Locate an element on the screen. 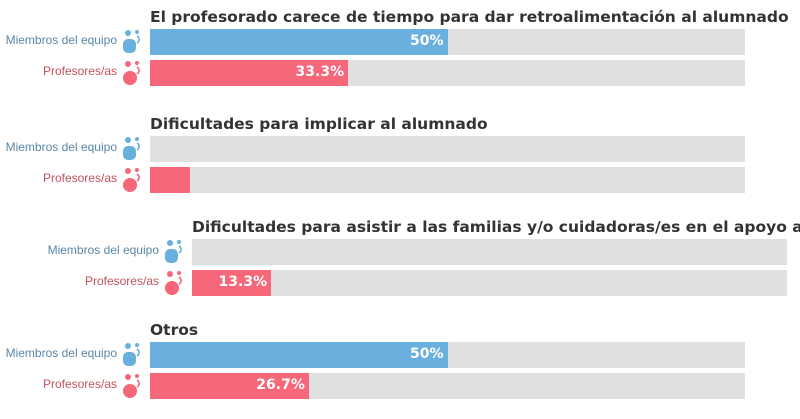 This screenshot has height=419, width=800. bar-track: 33.3% is located at coordinates (447, 73).